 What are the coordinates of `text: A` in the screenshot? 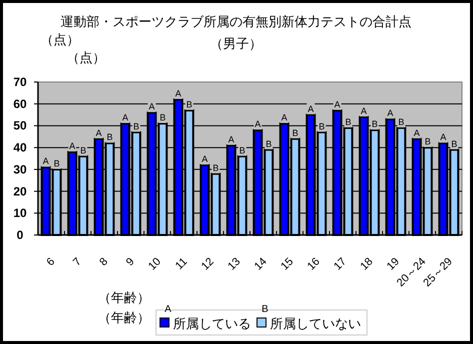 It's located at (168, 309).